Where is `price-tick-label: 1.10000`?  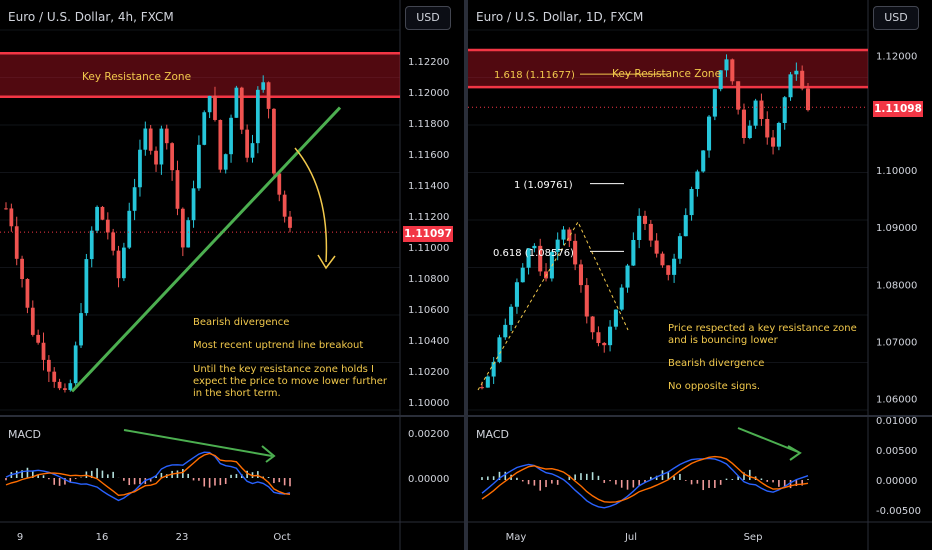
price-tick-label: 1.10000 is located at coordinates (896, 171).